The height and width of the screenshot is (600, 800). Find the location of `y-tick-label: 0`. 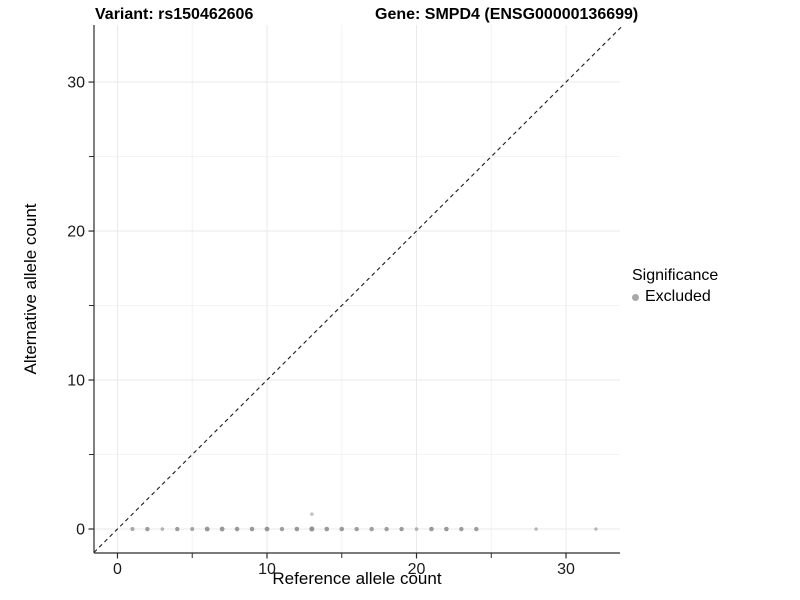

y-tick-label: 0 is located at coordinates (80, 530).